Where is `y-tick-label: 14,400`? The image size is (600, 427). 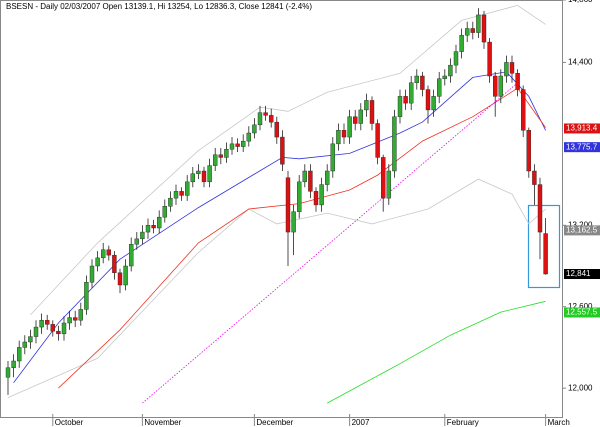 y-tick-label: 14,400 is located at coordinates (580, 62).